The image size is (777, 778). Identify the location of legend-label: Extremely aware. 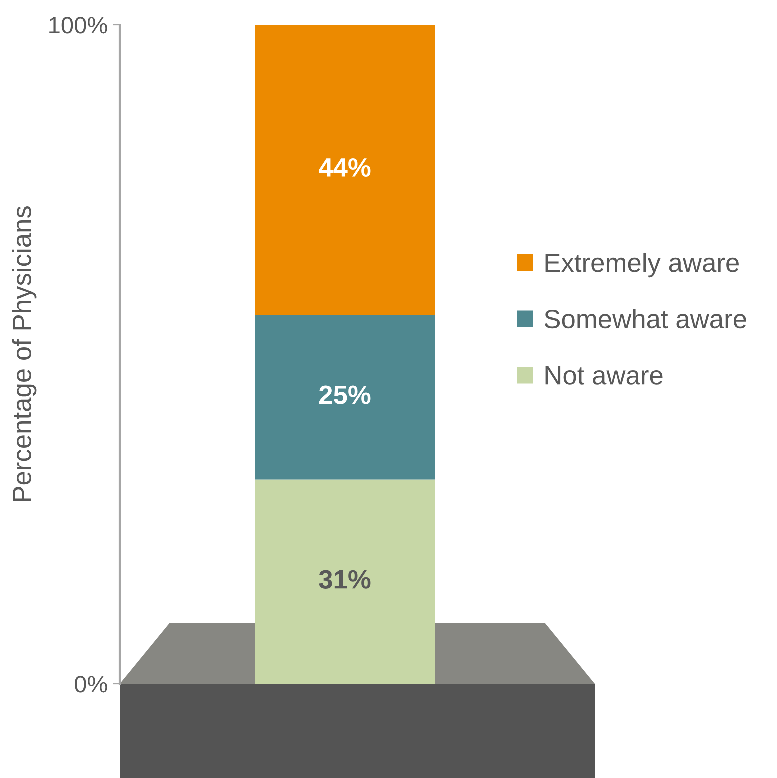
(642, 265).